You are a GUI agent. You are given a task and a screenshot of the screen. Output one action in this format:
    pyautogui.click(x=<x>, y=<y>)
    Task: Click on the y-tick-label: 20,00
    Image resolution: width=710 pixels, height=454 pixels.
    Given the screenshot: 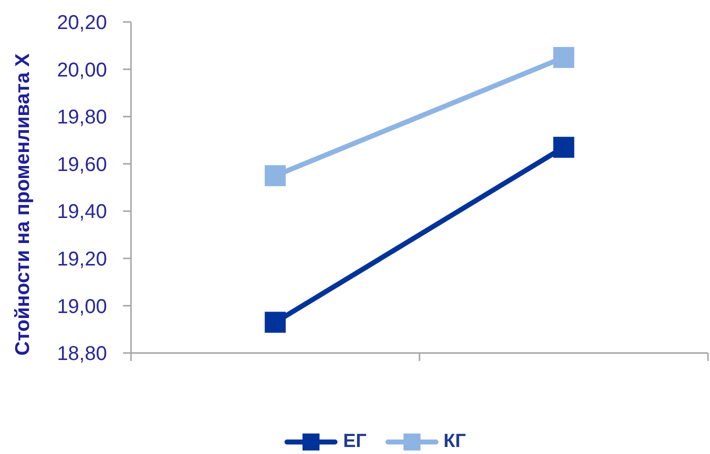 What is the action you would take?
    pyautogui.click(x=81, y=70)
    